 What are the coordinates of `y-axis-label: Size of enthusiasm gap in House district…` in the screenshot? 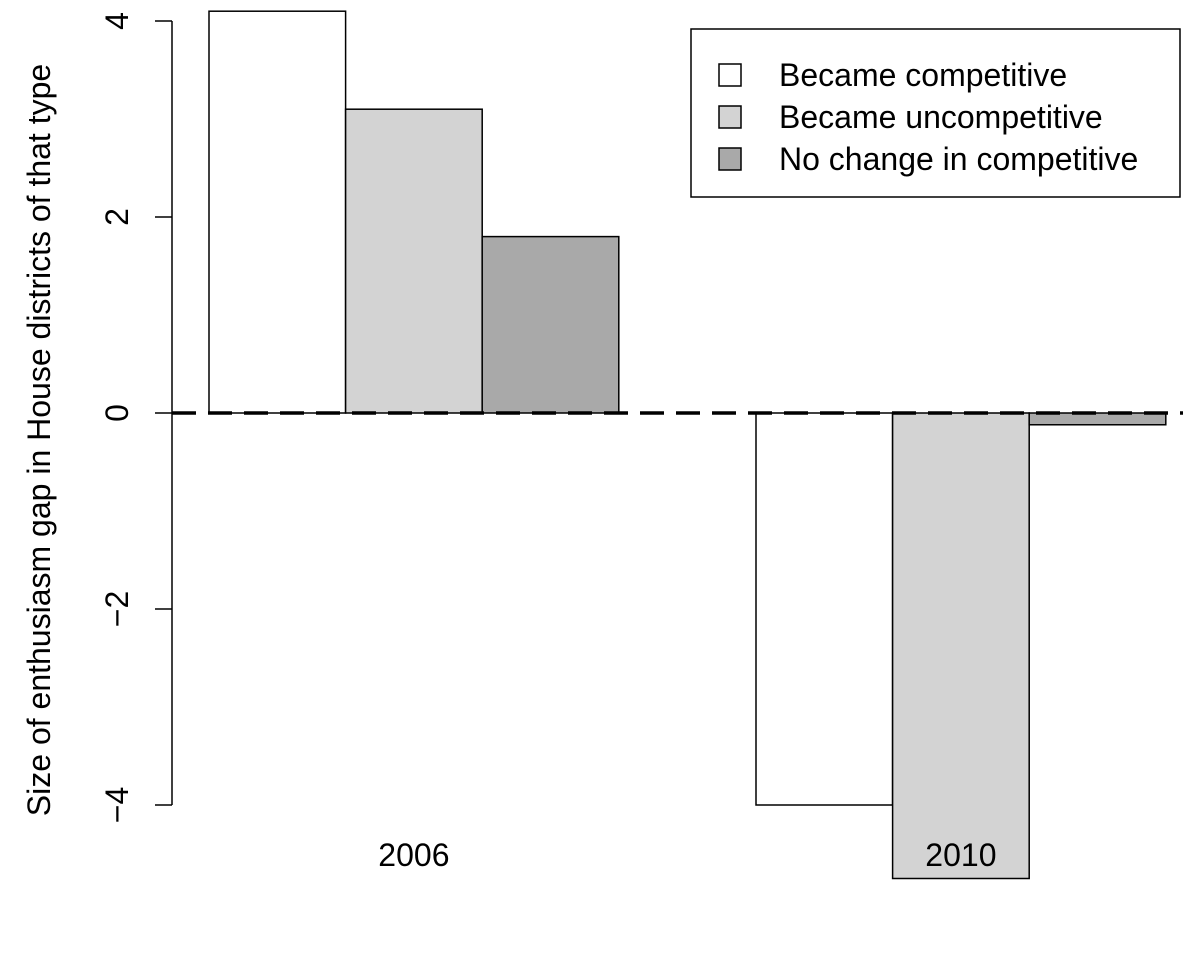 It's located at (39, 440).